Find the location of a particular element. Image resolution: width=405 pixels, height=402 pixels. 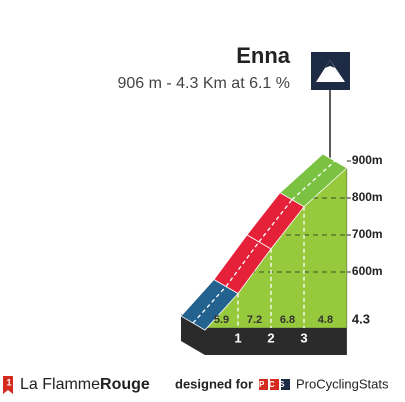

km-label: 1 is located at coordinates (237, 337).